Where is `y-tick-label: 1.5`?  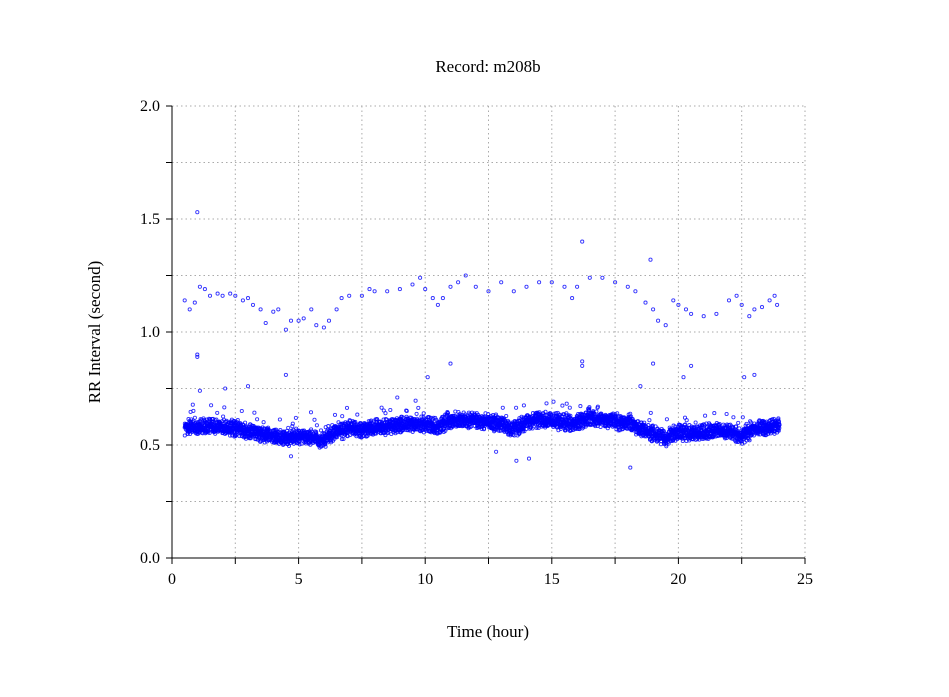 y-tick-label: 1.5 is located at coordinates (150, 219).